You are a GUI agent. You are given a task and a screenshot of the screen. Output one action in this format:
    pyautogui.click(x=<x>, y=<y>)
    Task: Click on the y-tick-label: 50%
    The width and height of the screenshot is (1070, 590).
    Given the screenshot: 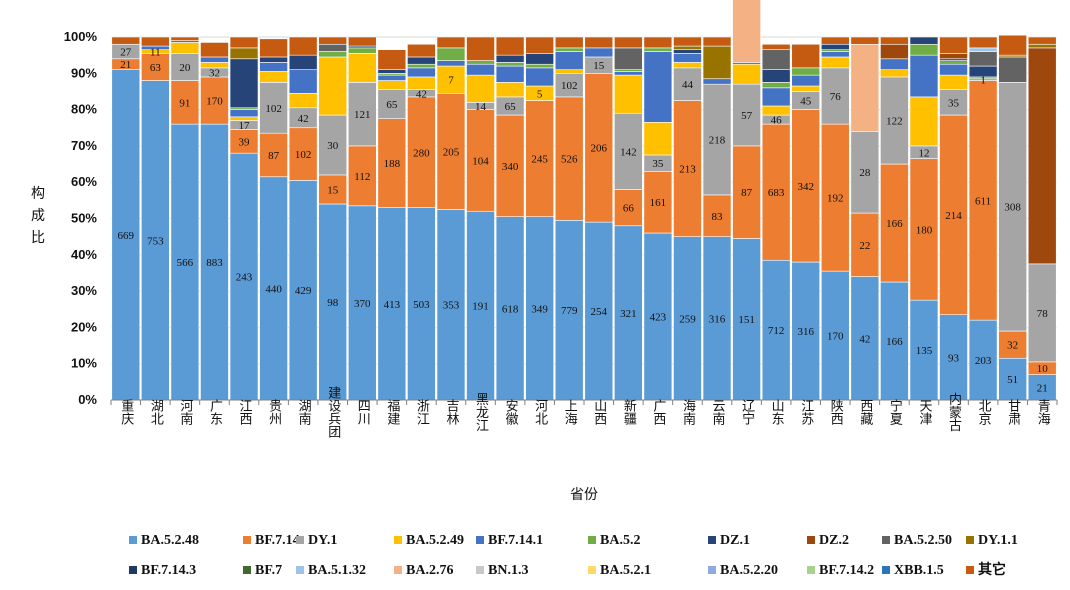 What is the action you would take?
    pyautogui.click(x=84, y=218)
    